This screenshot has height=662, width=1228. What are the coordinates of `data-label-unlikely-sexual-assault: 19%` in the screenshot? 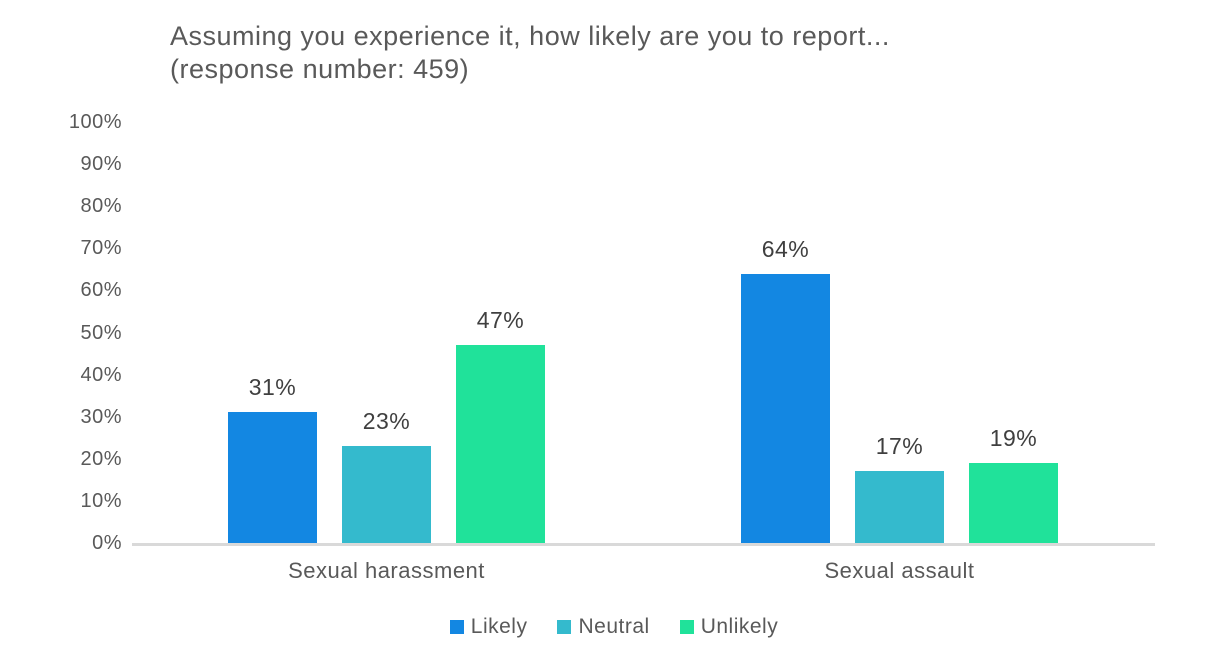 It's located at (1013, 438).